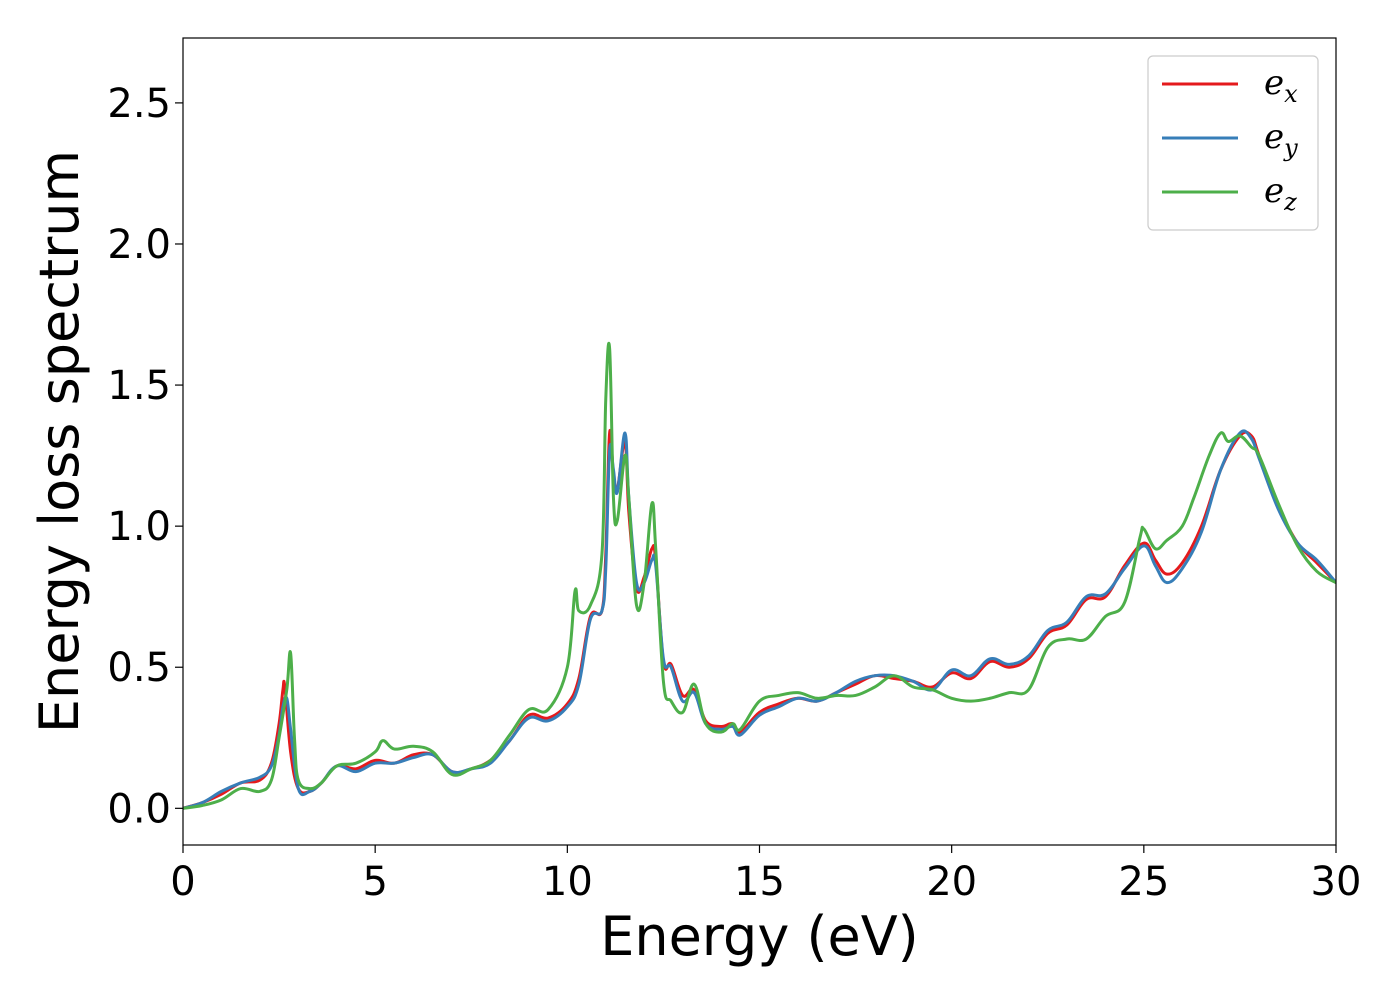 This screenshot has height=1000, width=1400. I want to click on x-axis: 0 5 10 15 20 25 30, so click(765, 875).